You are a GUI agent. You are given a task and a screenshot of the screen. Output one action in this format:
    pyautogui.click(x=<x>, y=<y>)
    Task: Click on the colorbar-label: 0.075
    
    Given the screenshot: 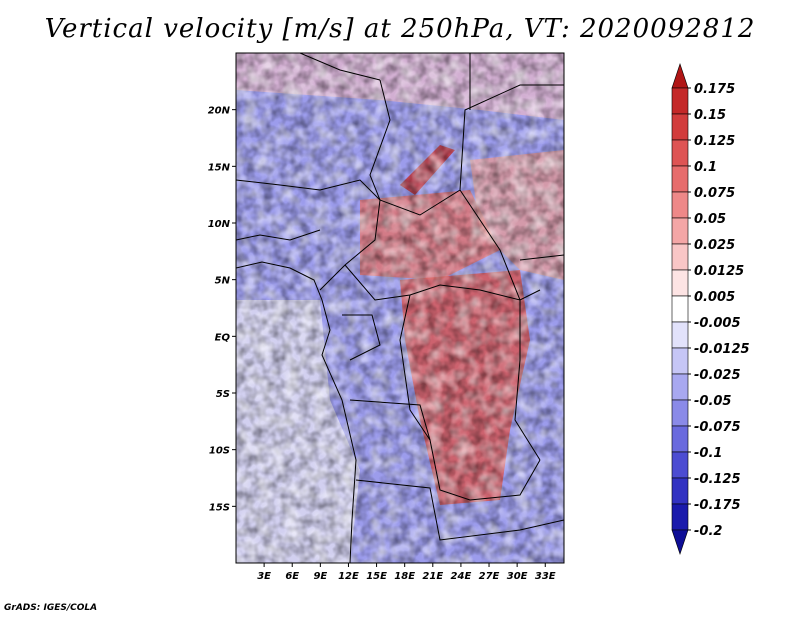 What is the action you would take?
    pyautogui.click(x=714, y=193)
    